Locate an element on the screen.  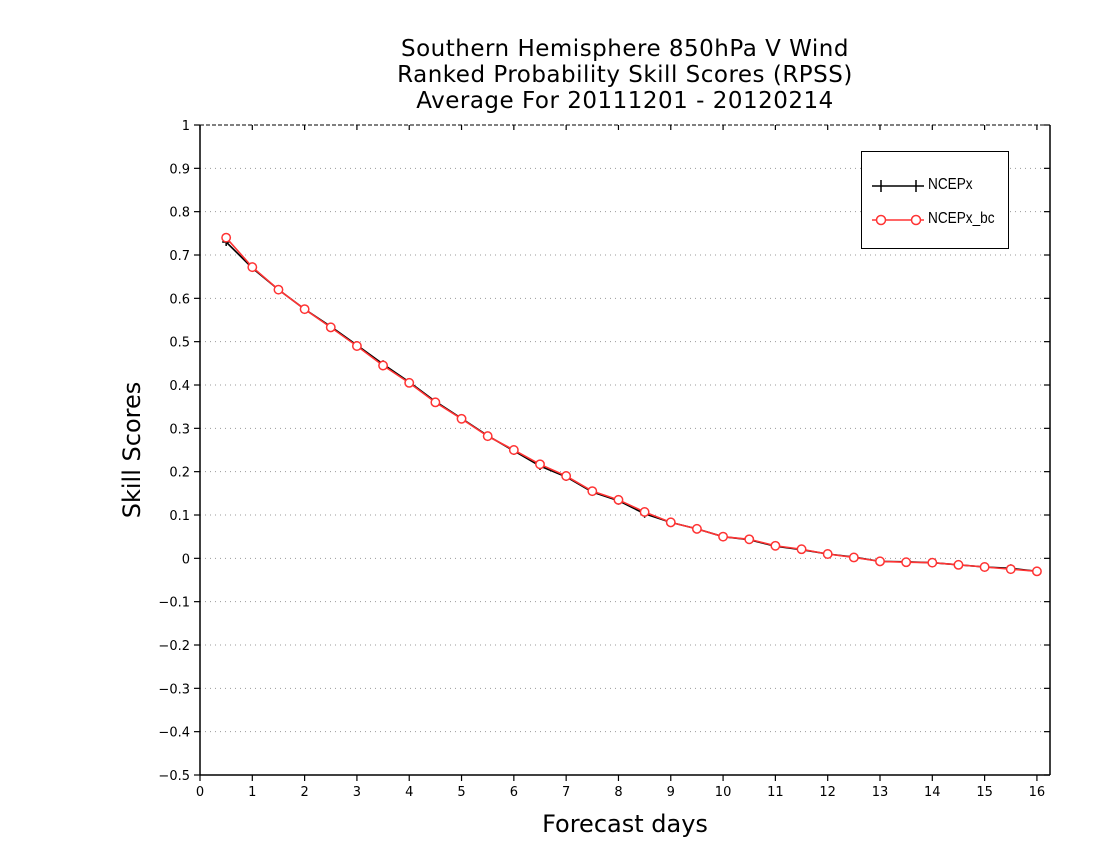
y-tick-label: 1 is located at coordinates (186, 126).